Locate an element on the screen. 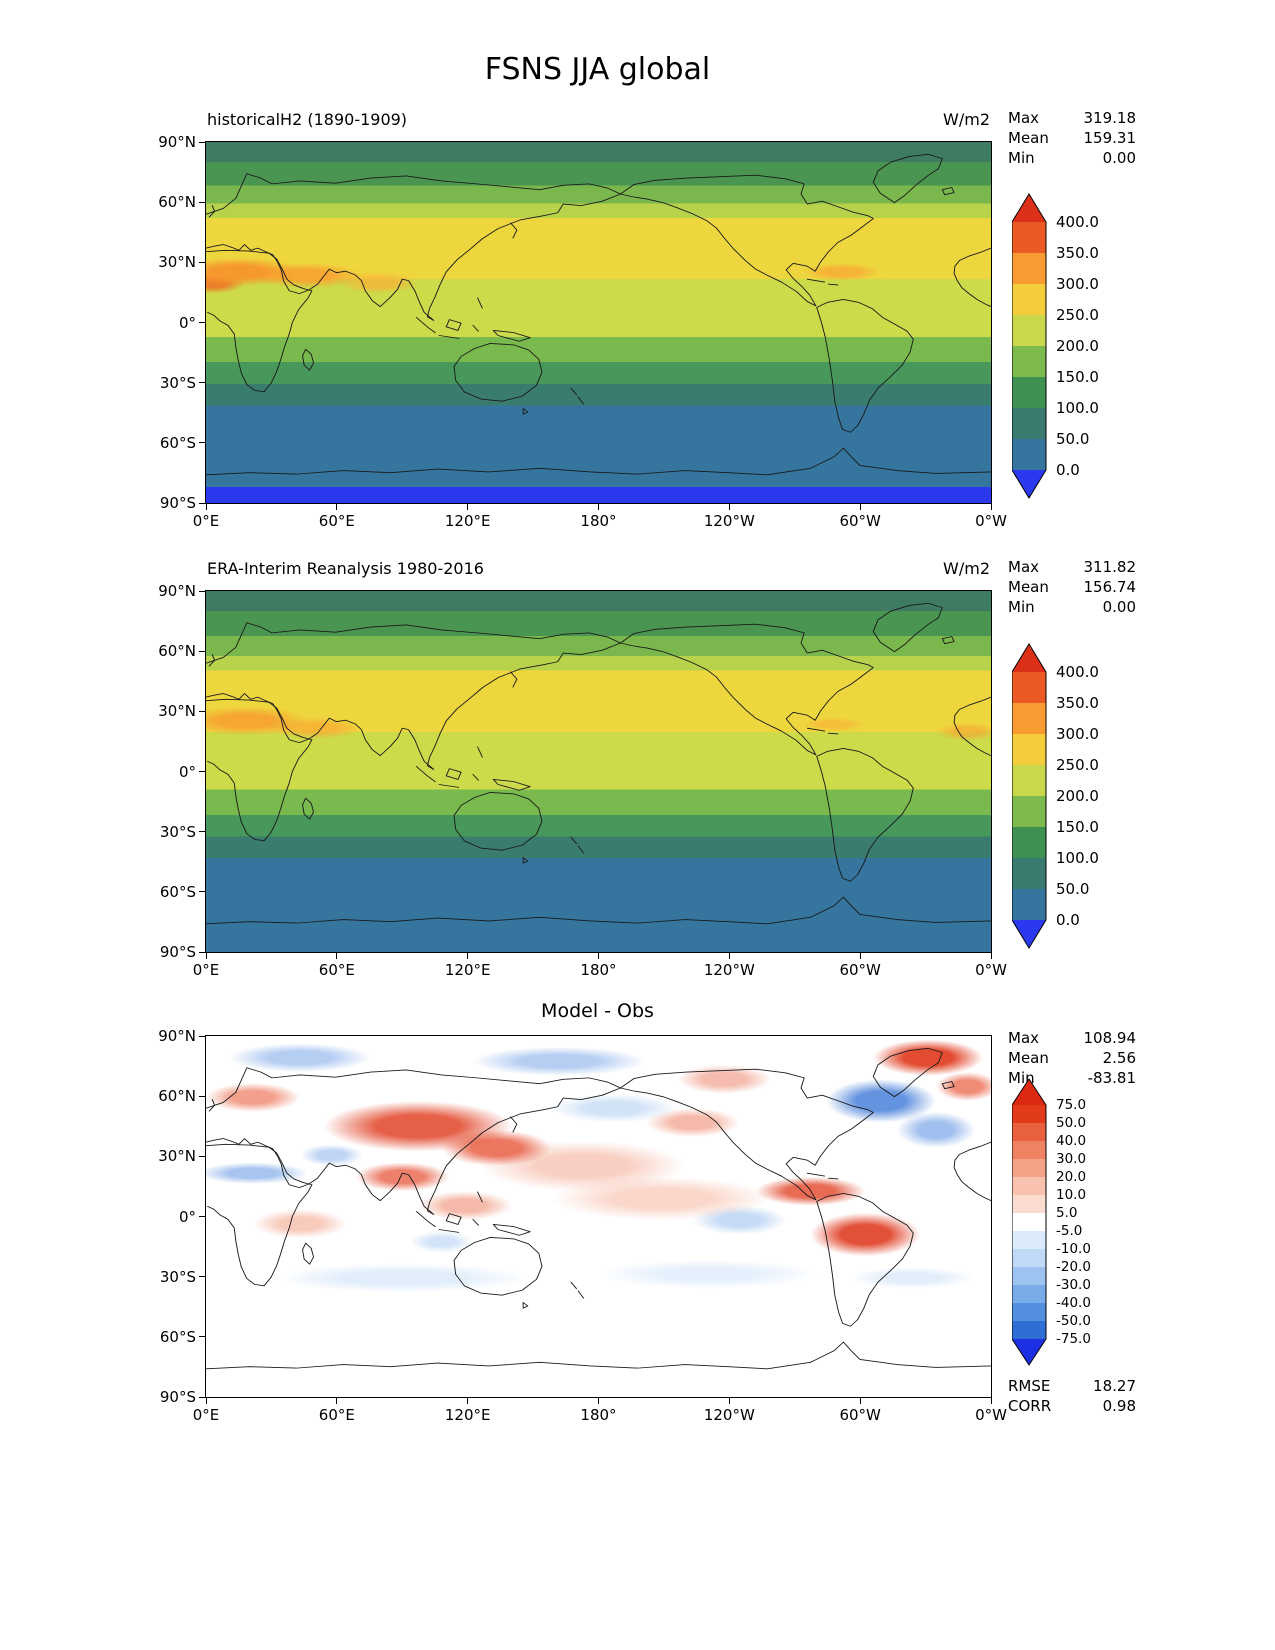  lat-tick-label: 90°S is located at coordinates (177, 503).